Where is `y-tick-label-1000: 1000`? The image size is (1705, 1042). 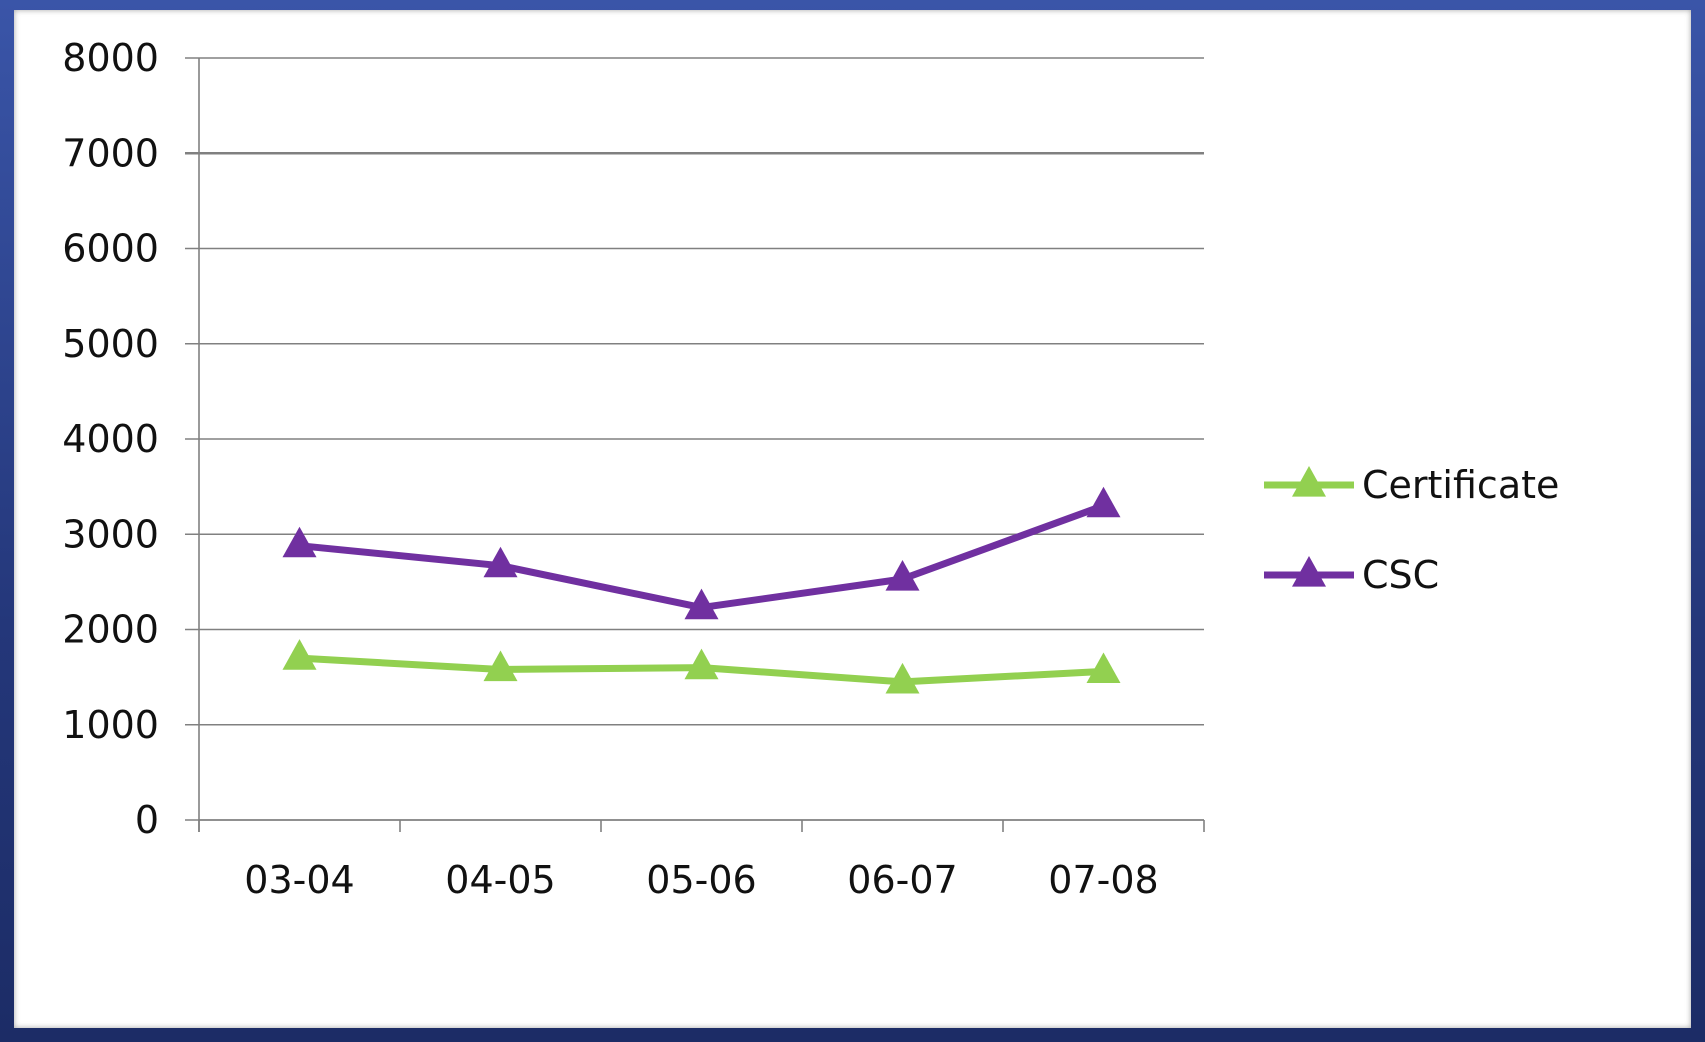 y-tick-label-1000: 1000 is located at coordinates (110, 725).